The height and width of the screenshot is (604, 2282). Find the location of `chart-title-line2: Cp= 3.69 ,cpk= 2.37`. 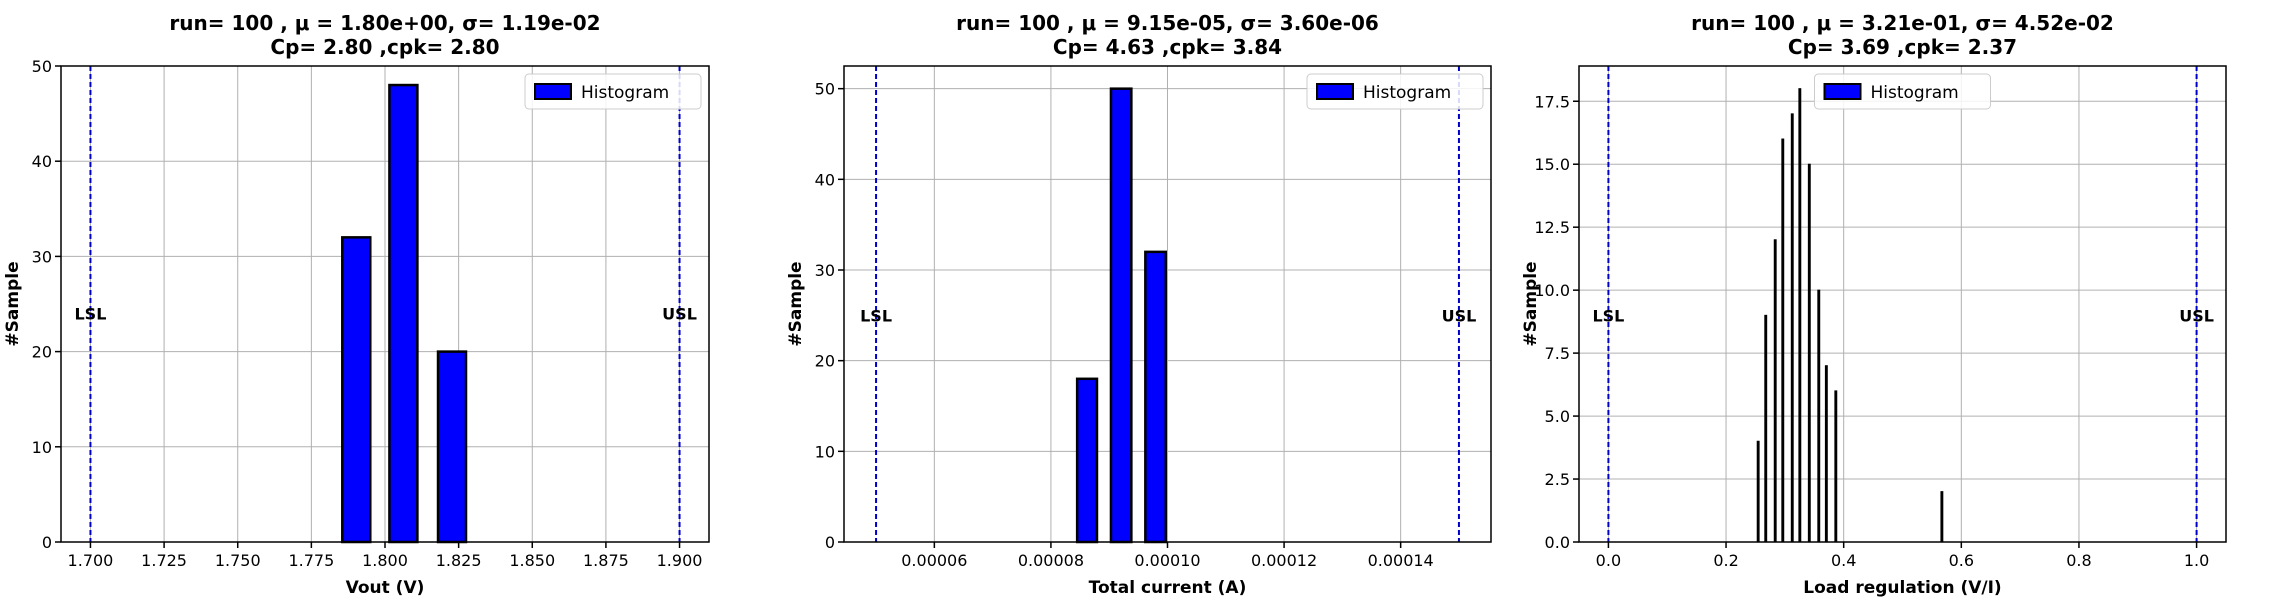

chart-title-line2: Cp= 3.69 ,cpk= 2.37 is located at coordinates (1902, 47).